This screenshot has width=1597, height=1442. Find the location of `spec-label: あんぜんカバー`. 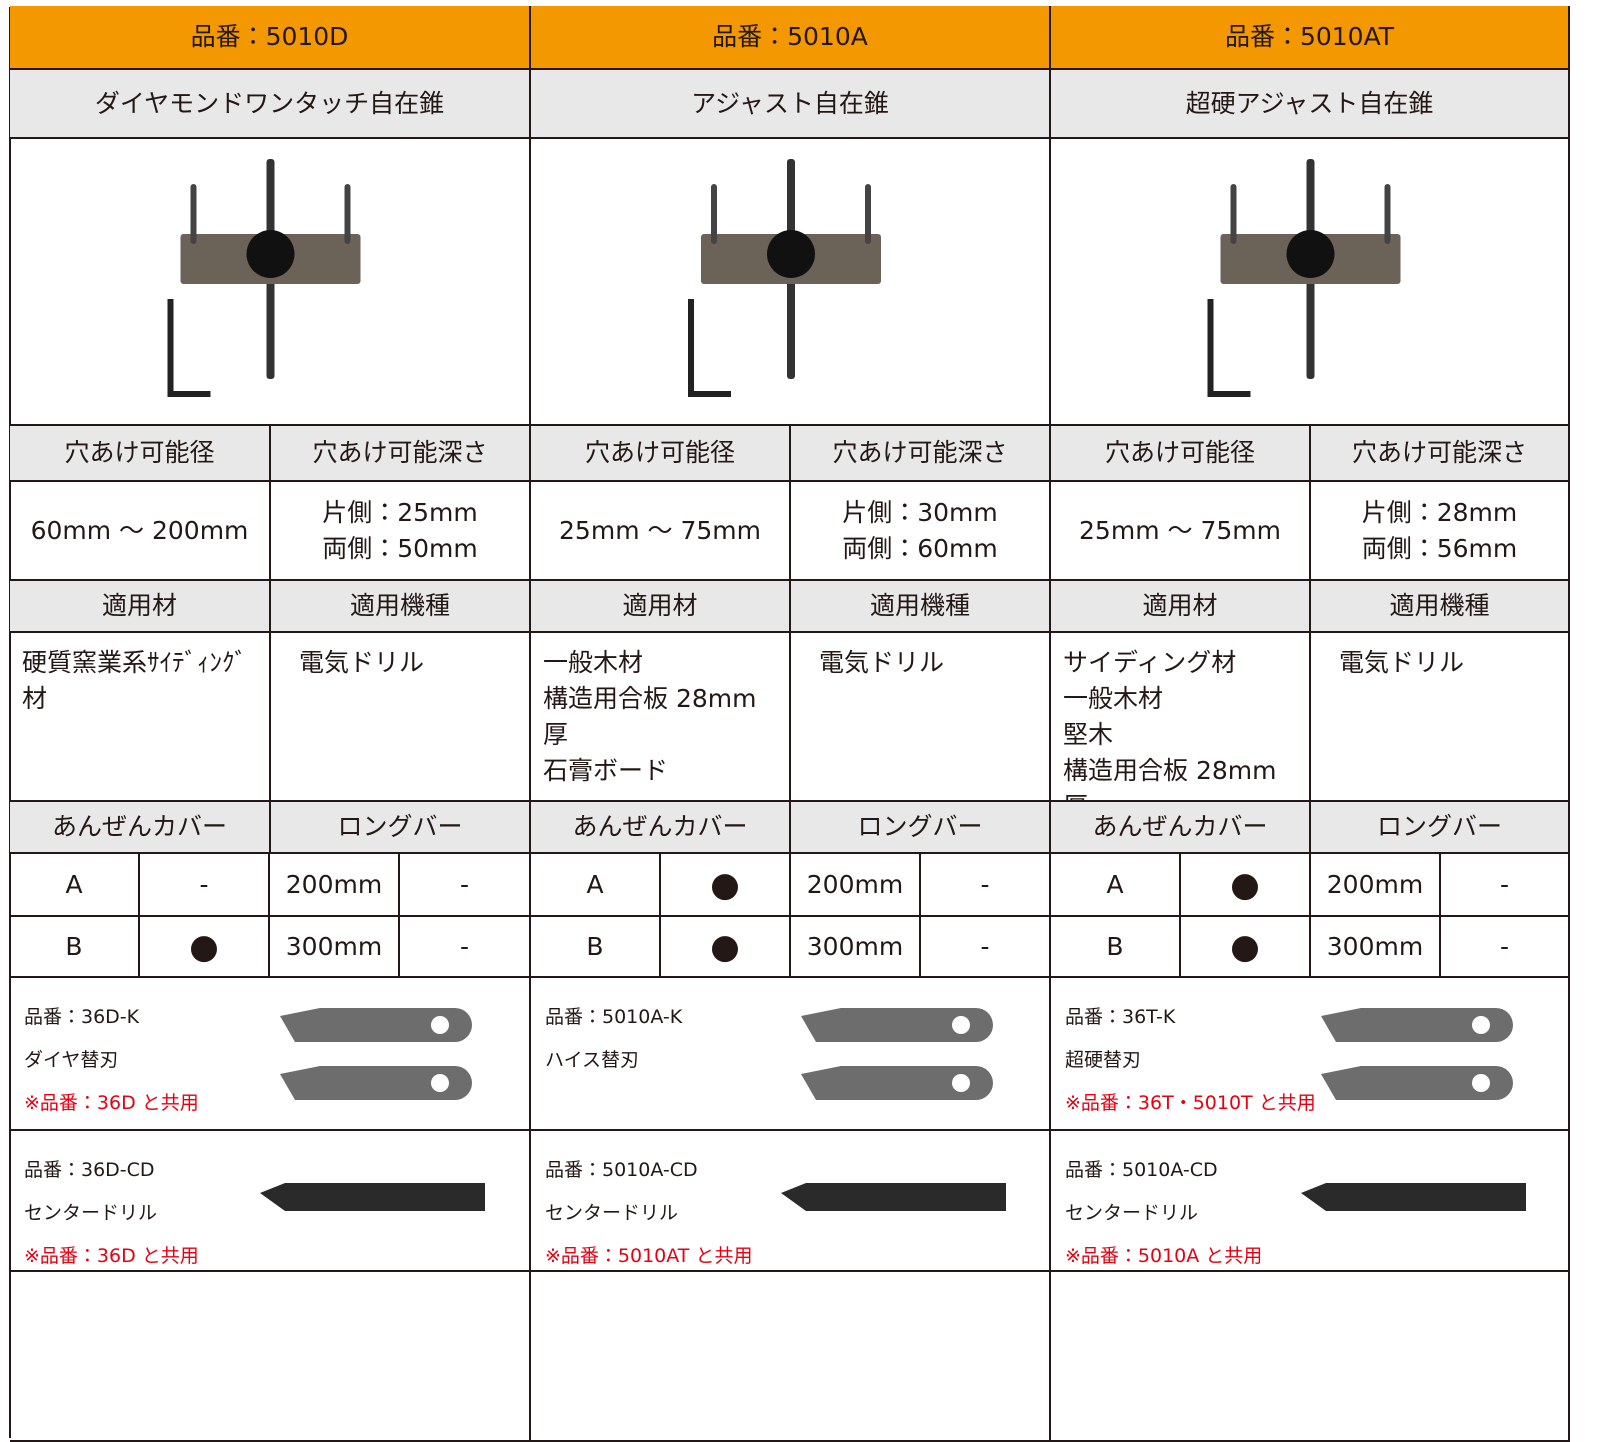

spec-label: あんぜんカバー is located at coordinates (140, 828).